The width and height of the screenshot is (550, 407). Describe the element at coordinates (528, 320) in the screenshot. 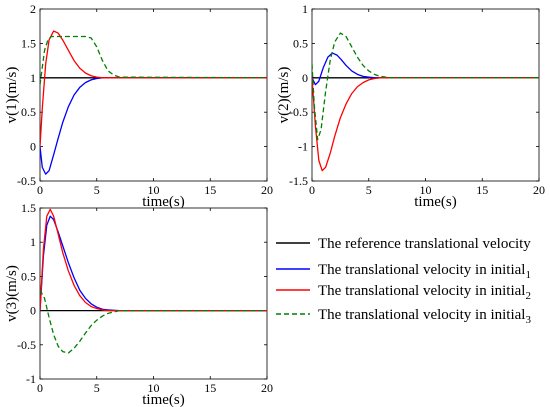

I see `legend-entry-subscript: 3` at that location.